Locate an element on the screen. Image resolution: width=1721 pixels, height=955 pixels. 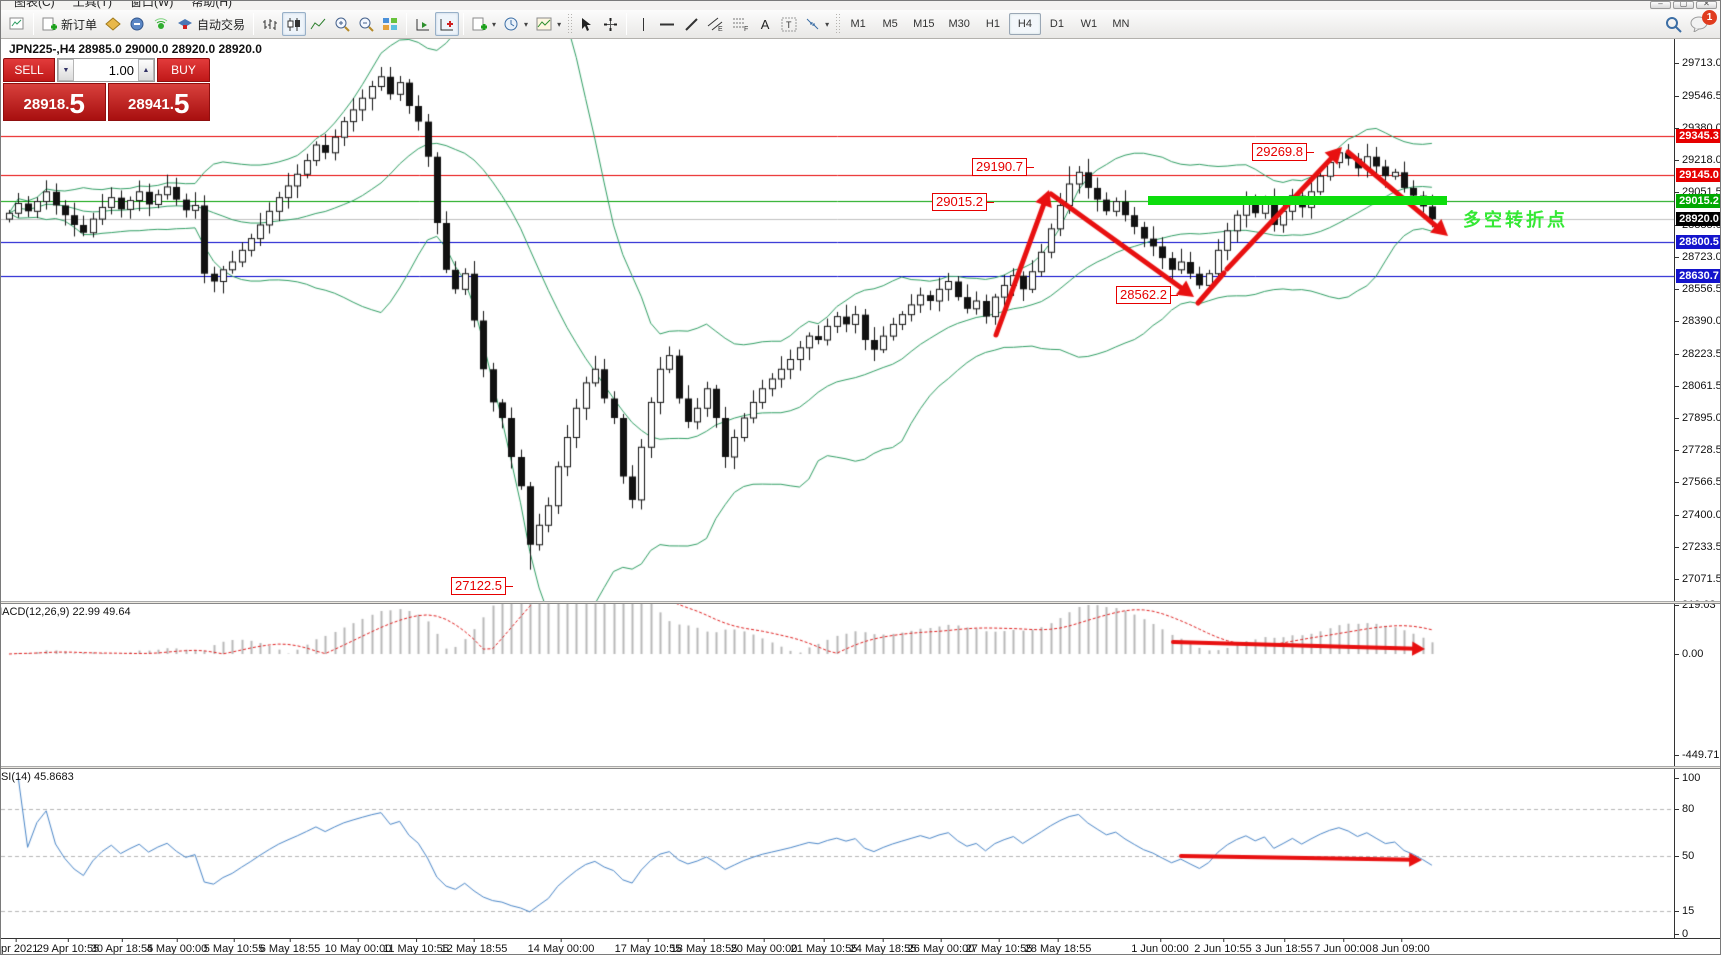
chinese-note-label: 多空转折点 is located at coordinates (1515, 220).